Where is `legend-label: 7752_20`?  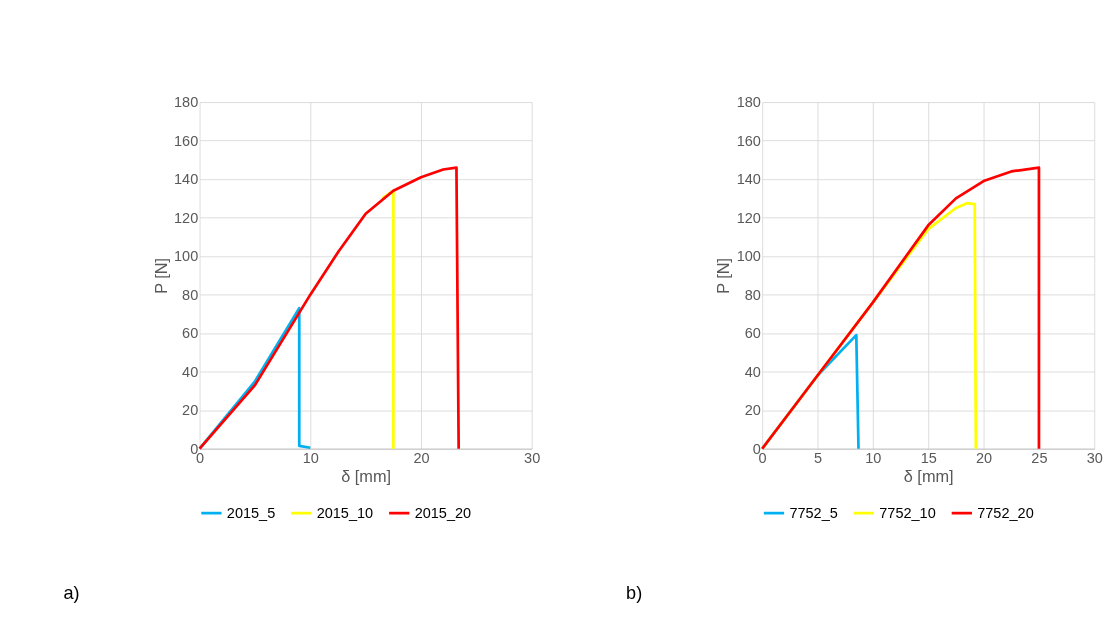 legend-label: 7752_20 is located at coordinates (1005, 512).